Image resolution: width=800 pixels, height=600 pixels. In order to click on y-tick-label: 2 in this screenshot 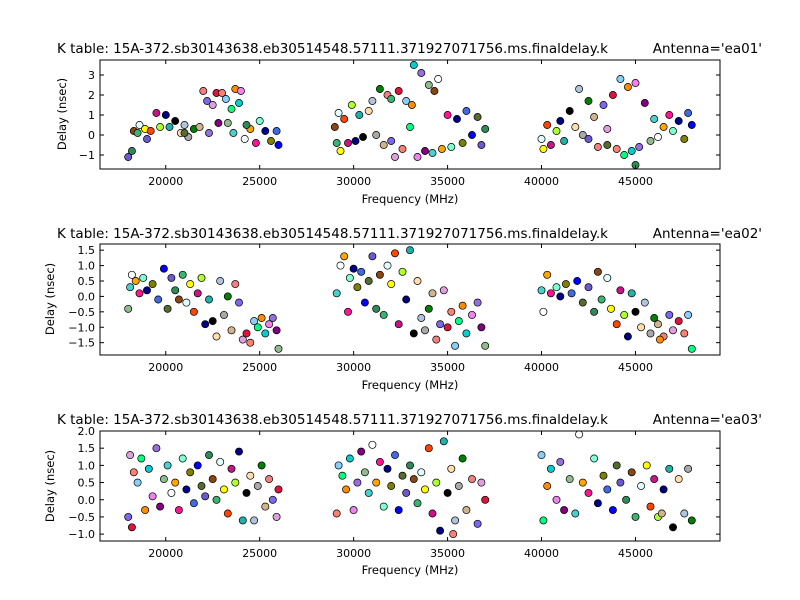, I will do `click(91, 95)`.